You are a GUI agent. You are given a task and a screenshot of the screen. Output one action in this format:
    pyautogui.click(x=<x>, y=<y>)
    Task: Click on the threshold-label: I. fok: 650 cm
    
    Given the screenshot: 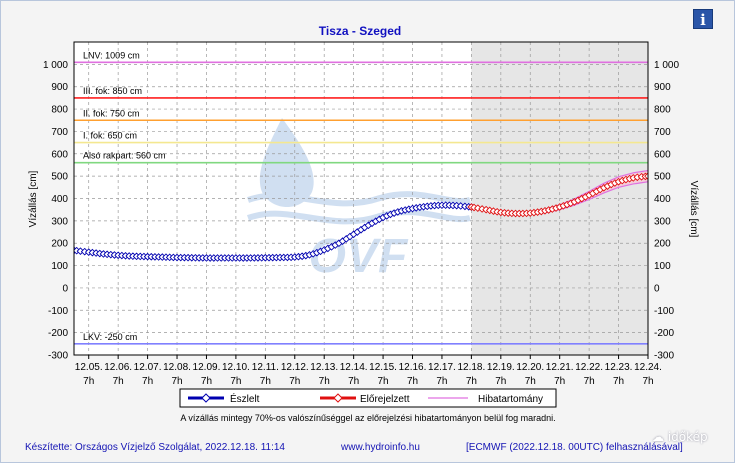 What is the action you would take?
    pyautogui.click(x=110, y=136)
    